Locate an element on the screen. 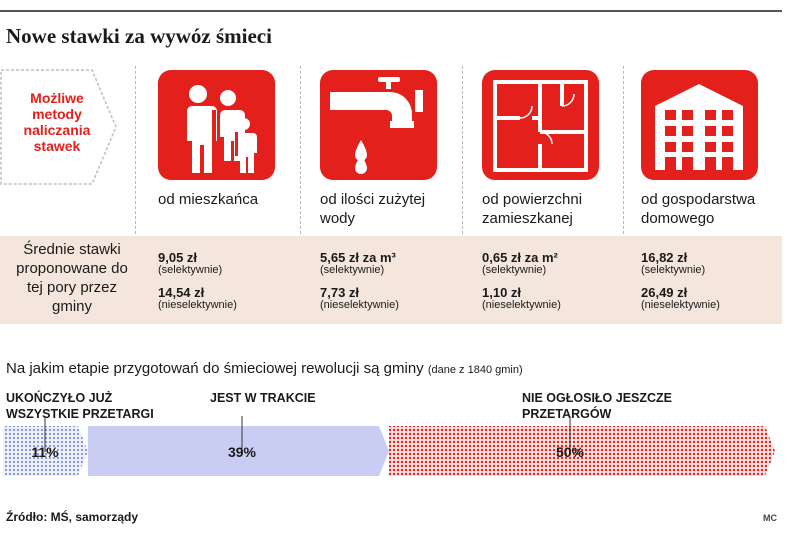 Image resolution: width=805 pixels, height=535 pixels. stage-bar-chart: 11% 39% 50% is located at coordinates (389, 446).